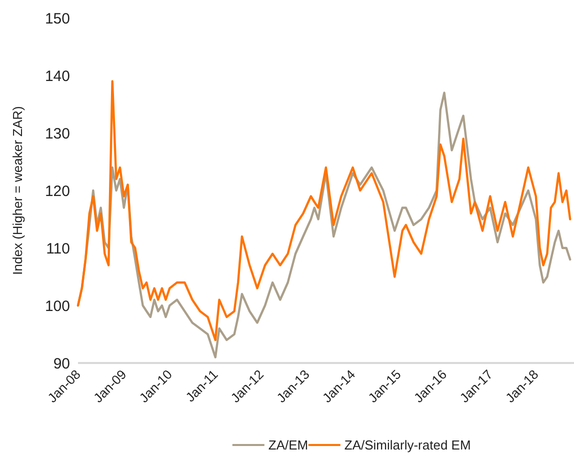 This screenshot has height=457, width=574. I want to click on legend-label: ZA/EM, so click(288, 445).